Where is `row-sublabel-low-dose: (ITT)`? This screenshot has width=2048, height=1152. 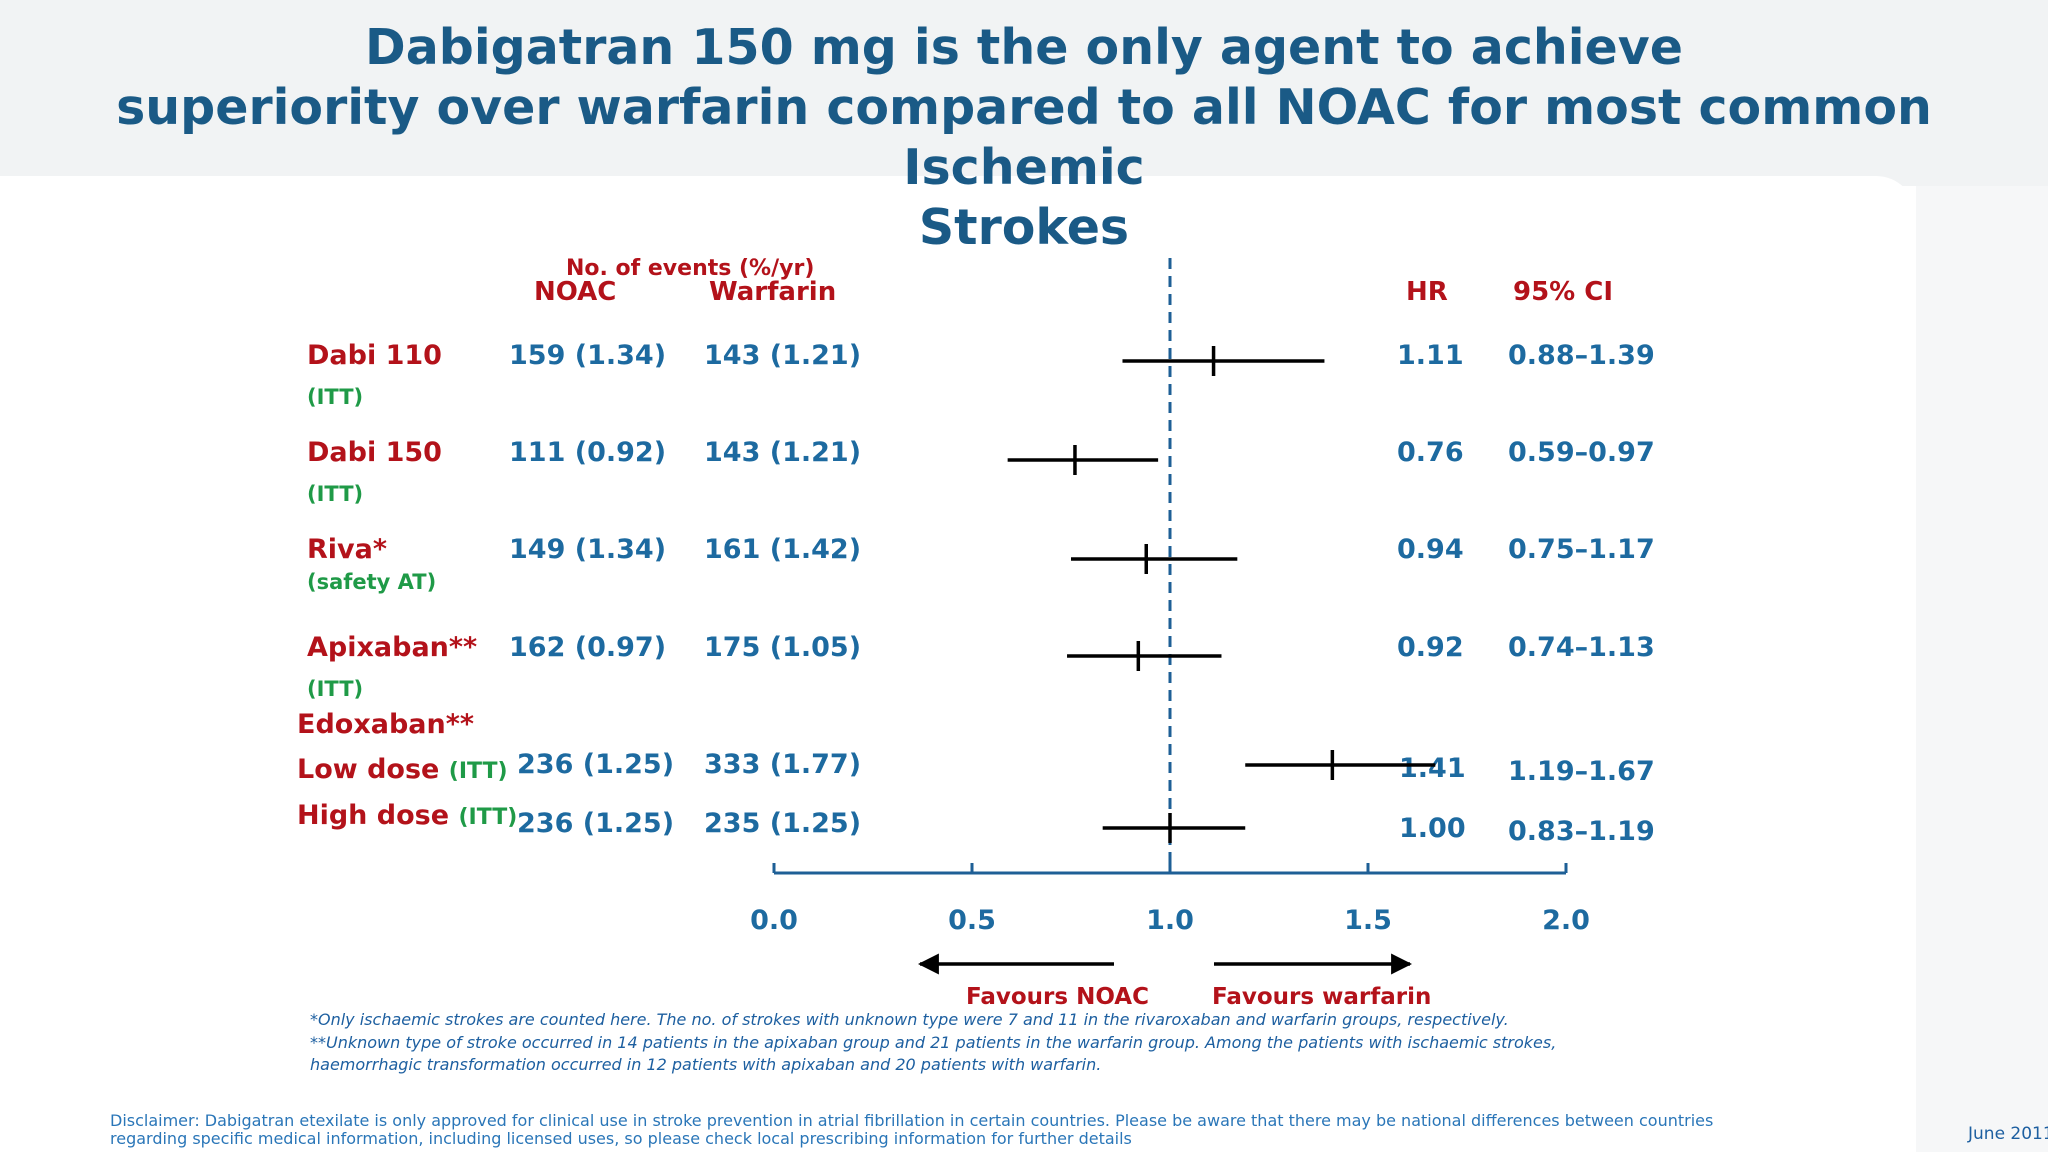
row-sublabel-low-dose: (ITT) is located at coordinates (478, 771).